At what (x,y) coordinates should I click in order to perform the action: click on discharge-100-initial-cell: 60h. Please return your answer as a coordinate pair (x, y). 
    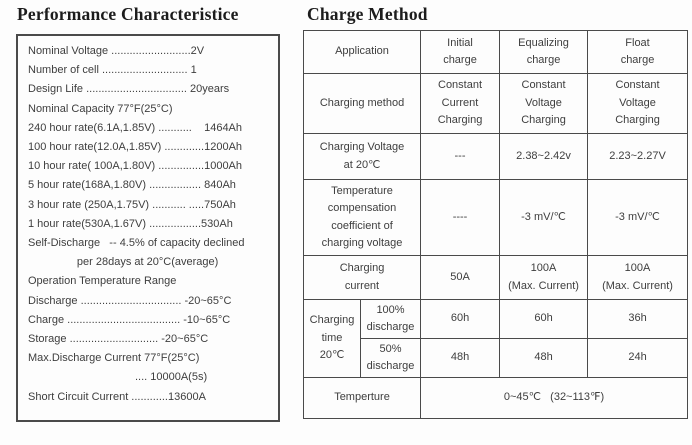
    Looking at the image, I should click on (460, 319).